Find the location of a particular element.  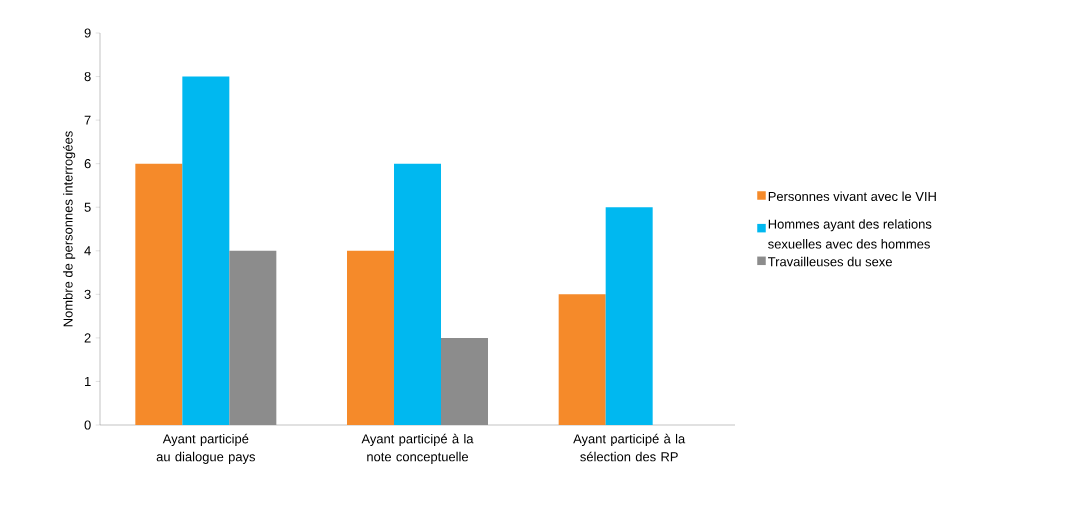

y-tick-label: 1 is located at coordinates (88, 381).